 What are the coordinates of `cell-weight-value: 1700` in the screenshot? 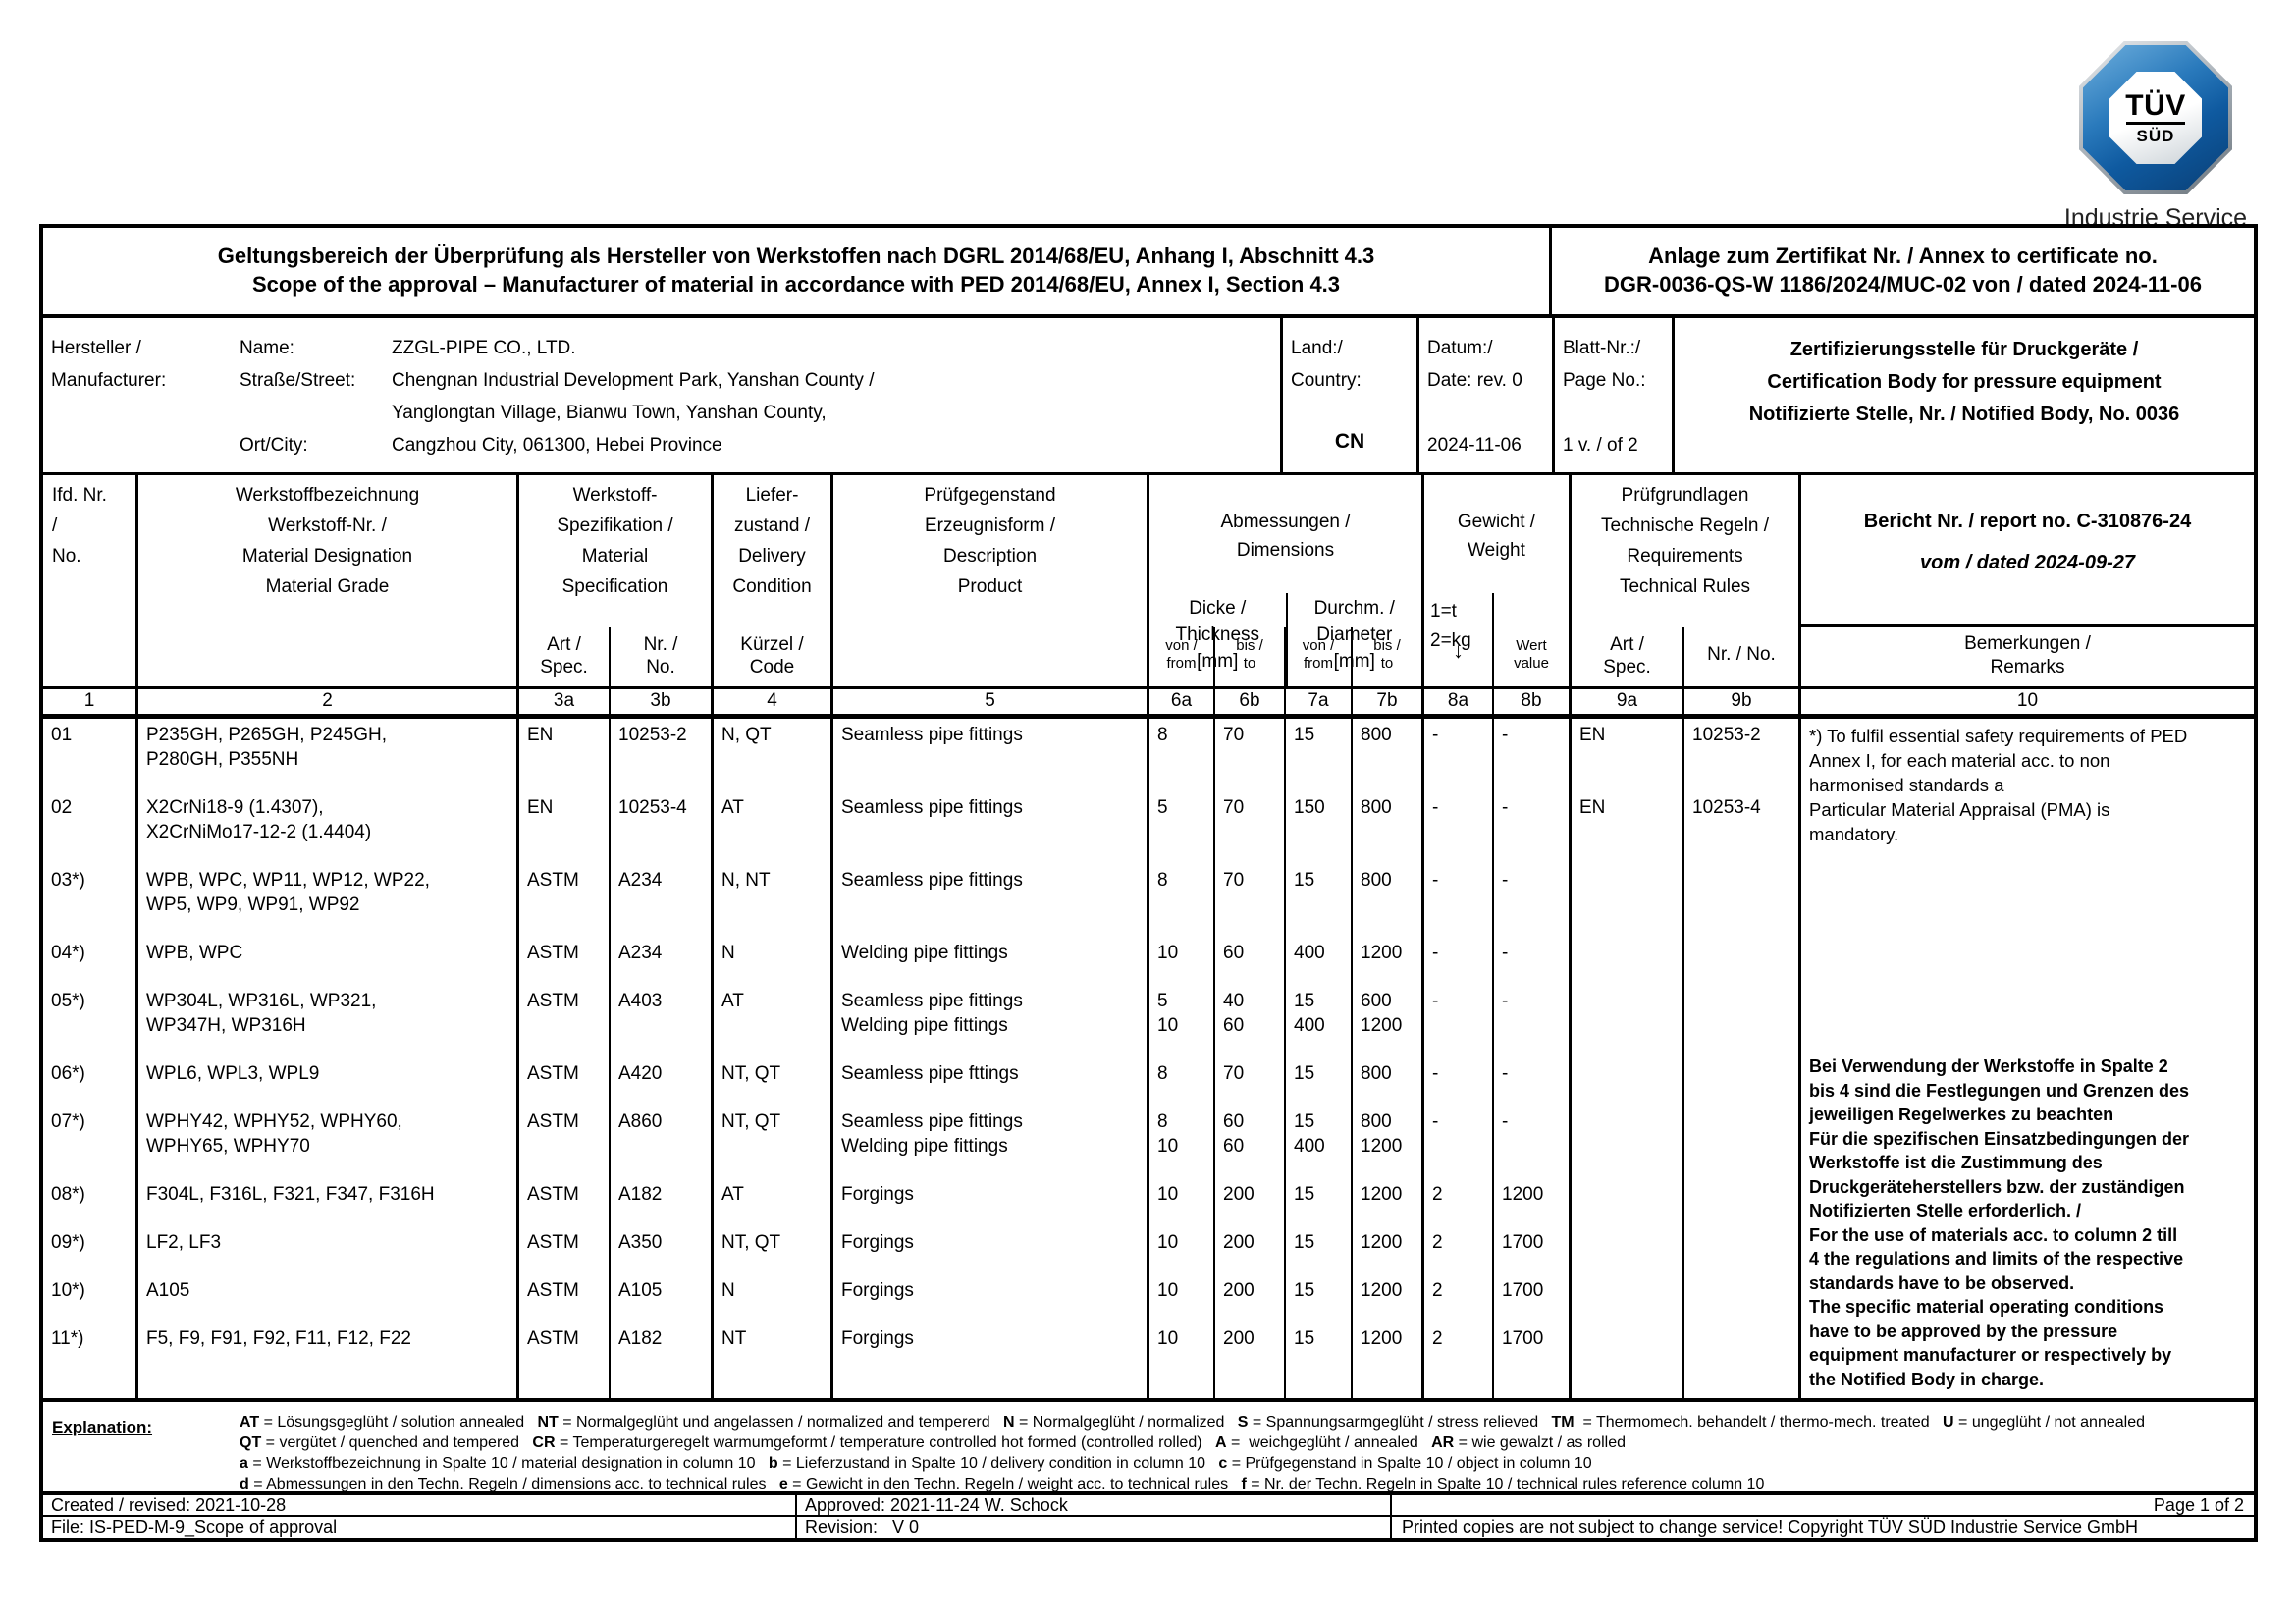 It's located at (1530, 1250).